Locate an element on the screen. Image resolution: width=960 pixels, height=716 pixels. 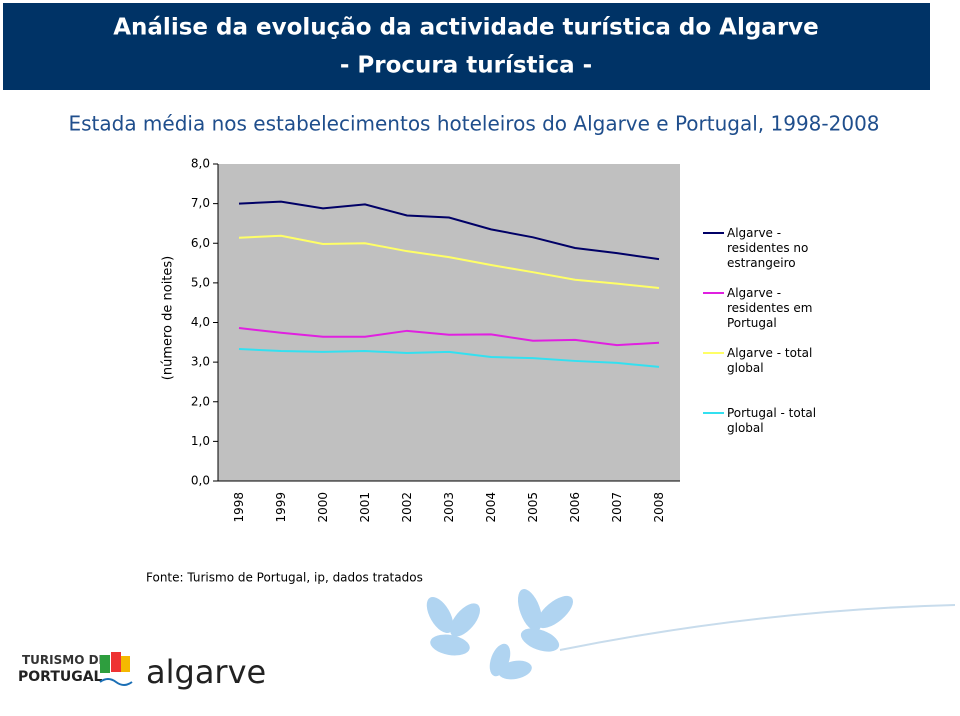
legend-label: Algarve - residentes no estrangeiro is located at coordinates (768, 248).